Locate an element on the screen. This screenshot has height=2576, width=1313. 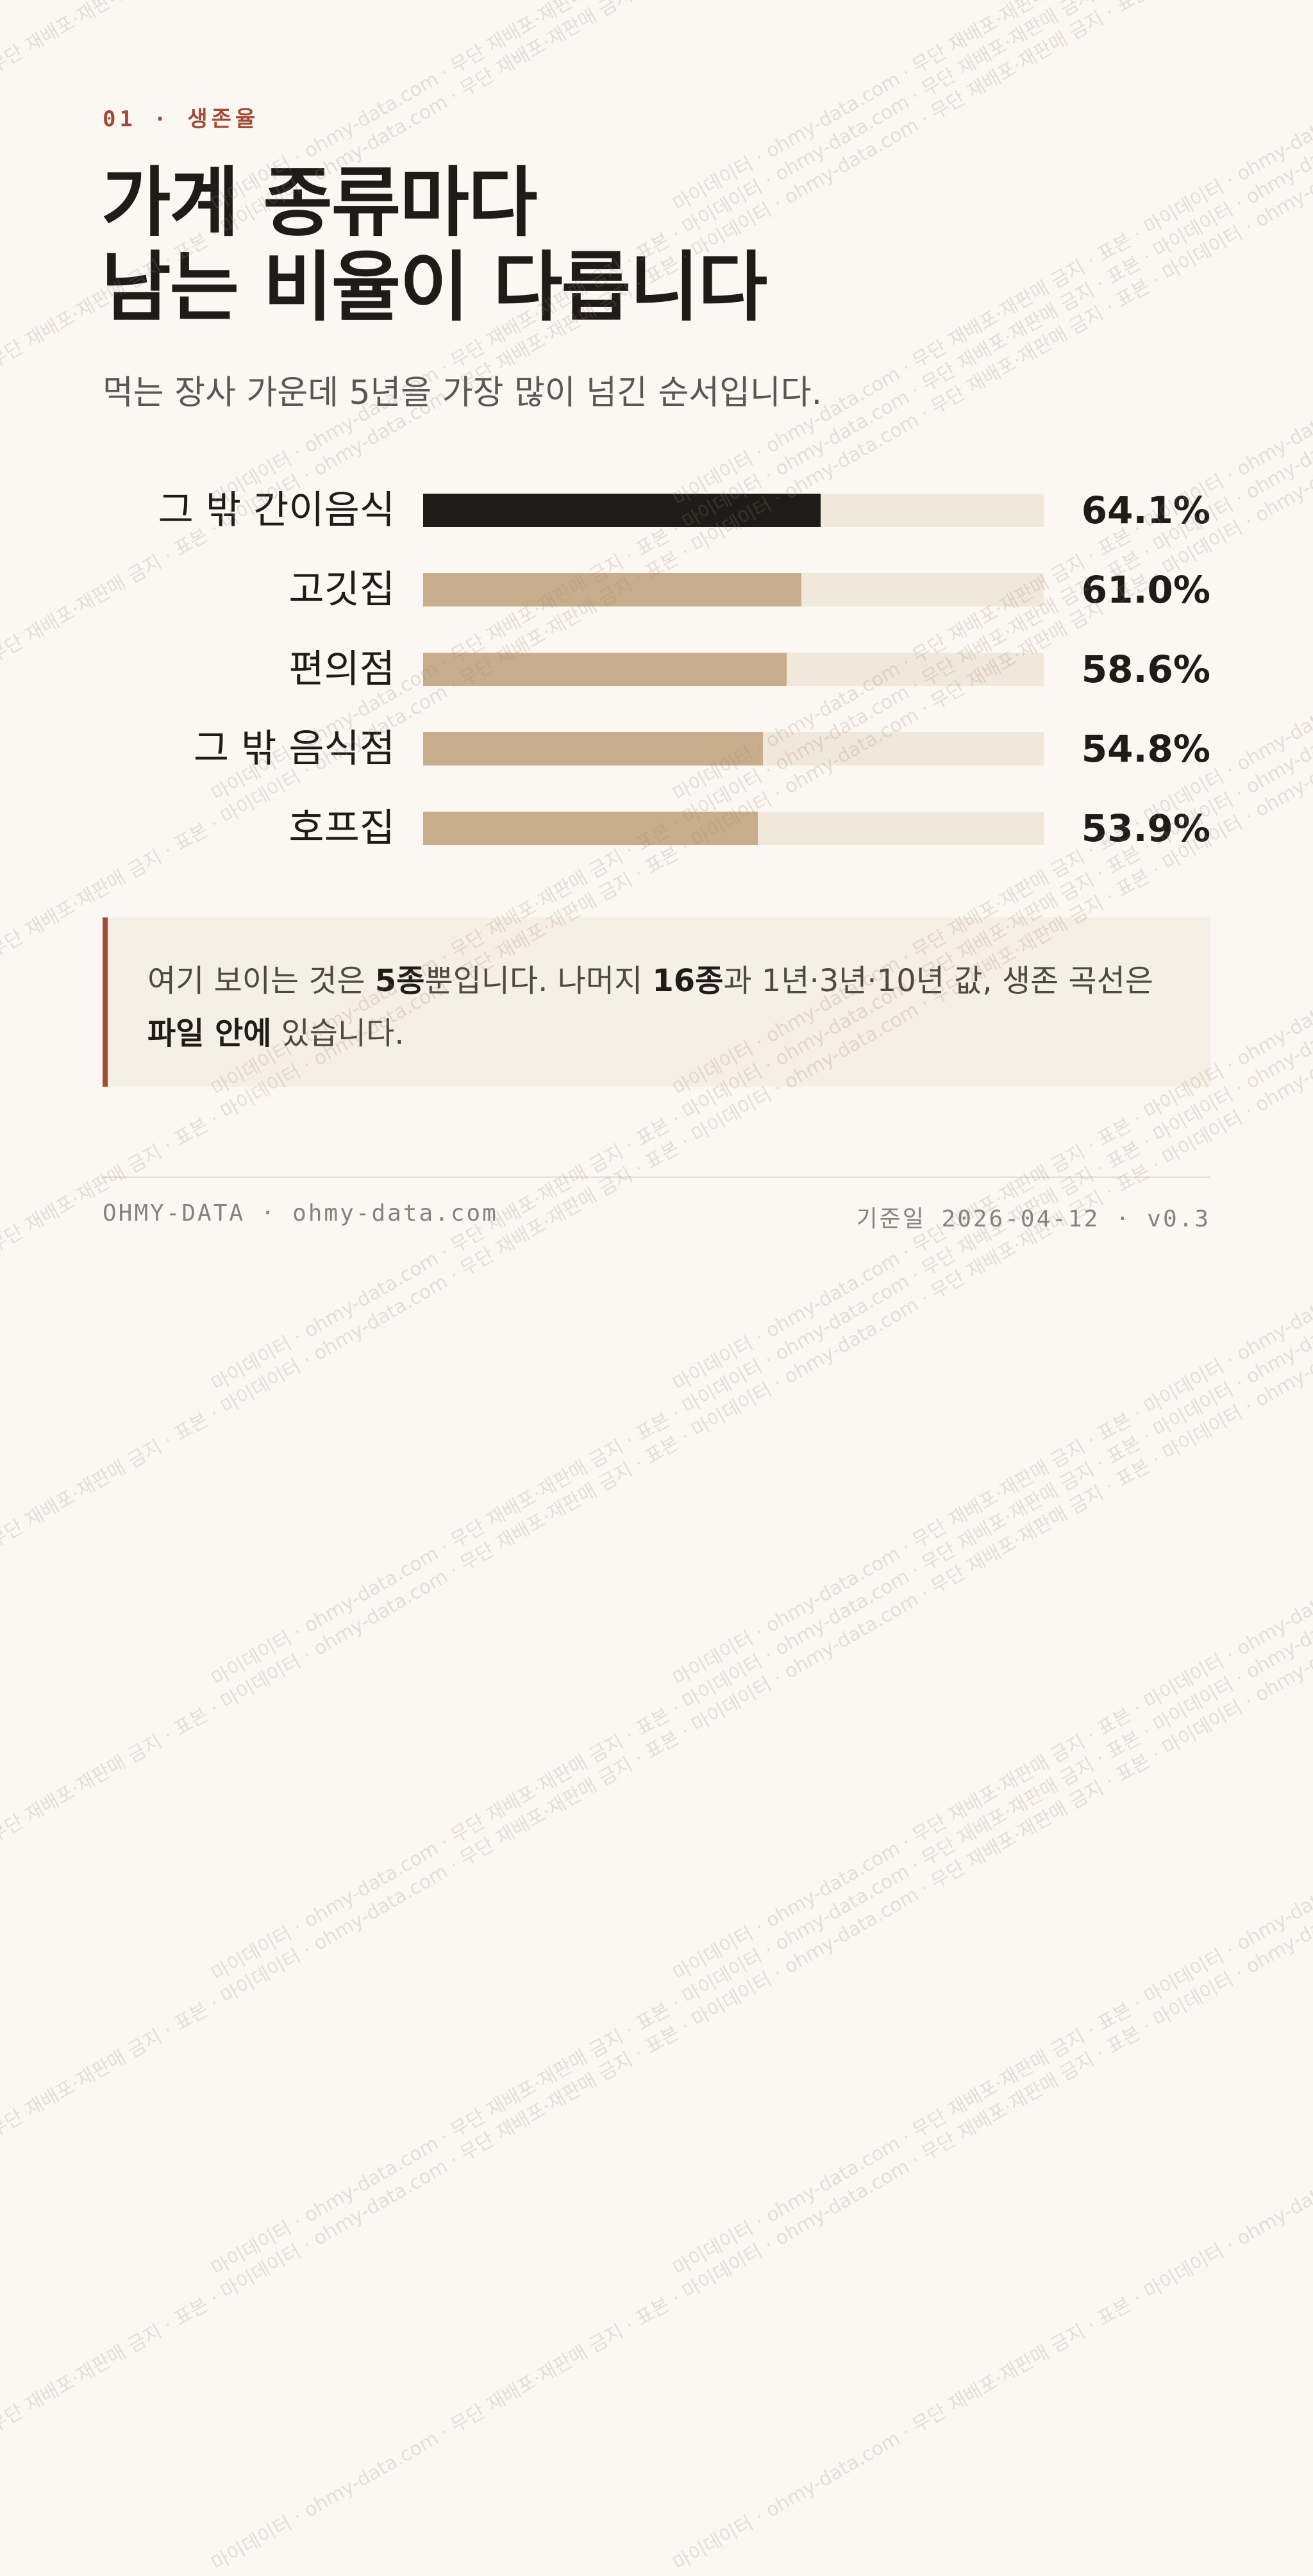
value-label: 64.1% is located at coordinates (1145, 510).